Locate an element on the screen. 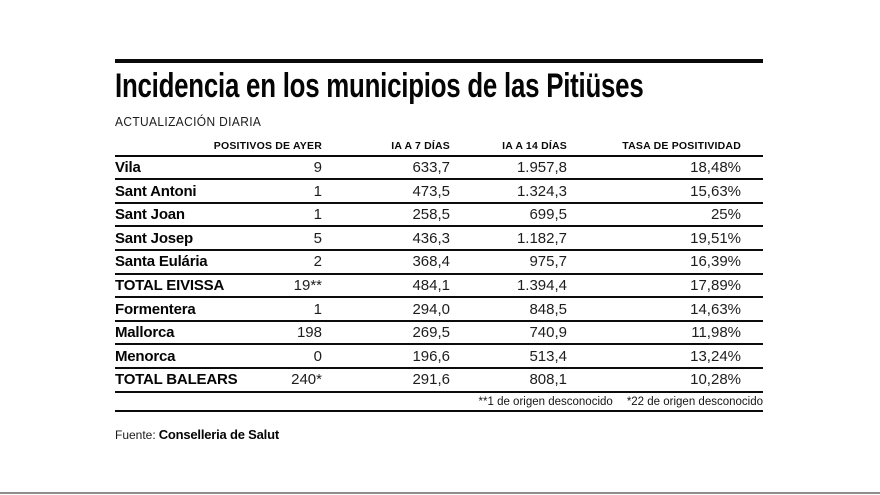 The image size is (880, 495). cell-tasa-positividad: 10,28% is located at coordinates (715, 380).